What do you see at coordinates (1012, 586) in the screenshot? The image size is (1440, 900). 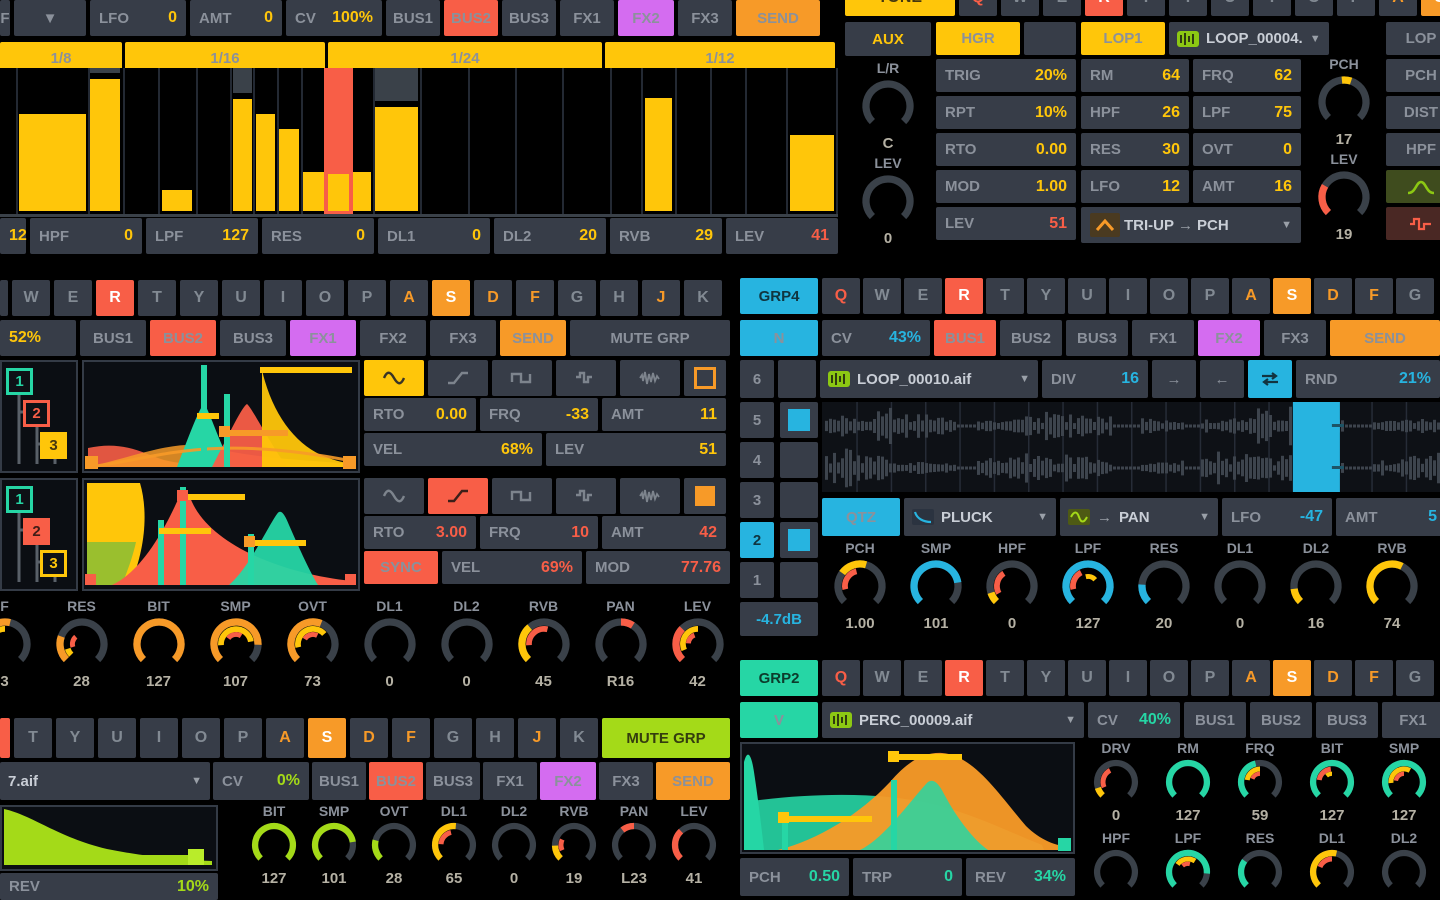 I see `hpf-knob: HPF 0` at bounding box center [1012, 586].